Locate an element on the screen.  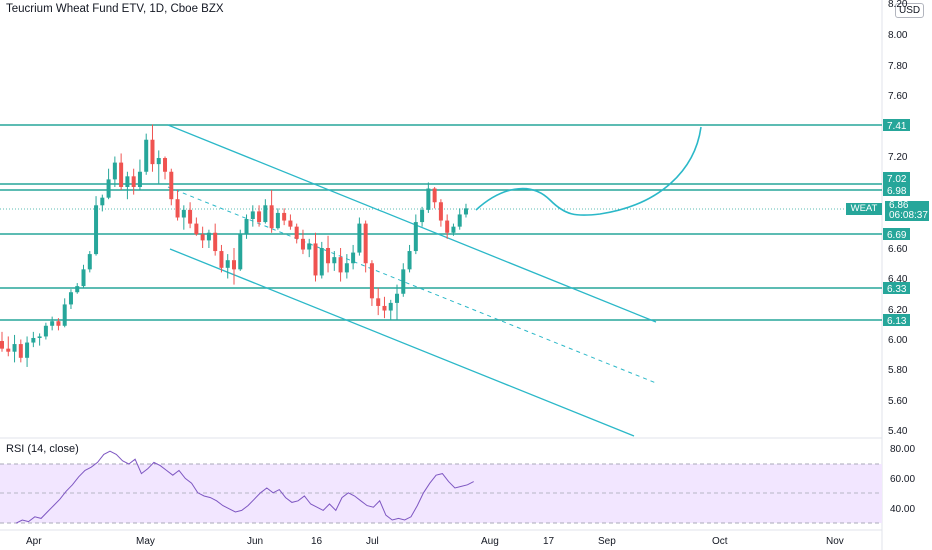
level-label: 6.33 is located at coordinates (897, 289).